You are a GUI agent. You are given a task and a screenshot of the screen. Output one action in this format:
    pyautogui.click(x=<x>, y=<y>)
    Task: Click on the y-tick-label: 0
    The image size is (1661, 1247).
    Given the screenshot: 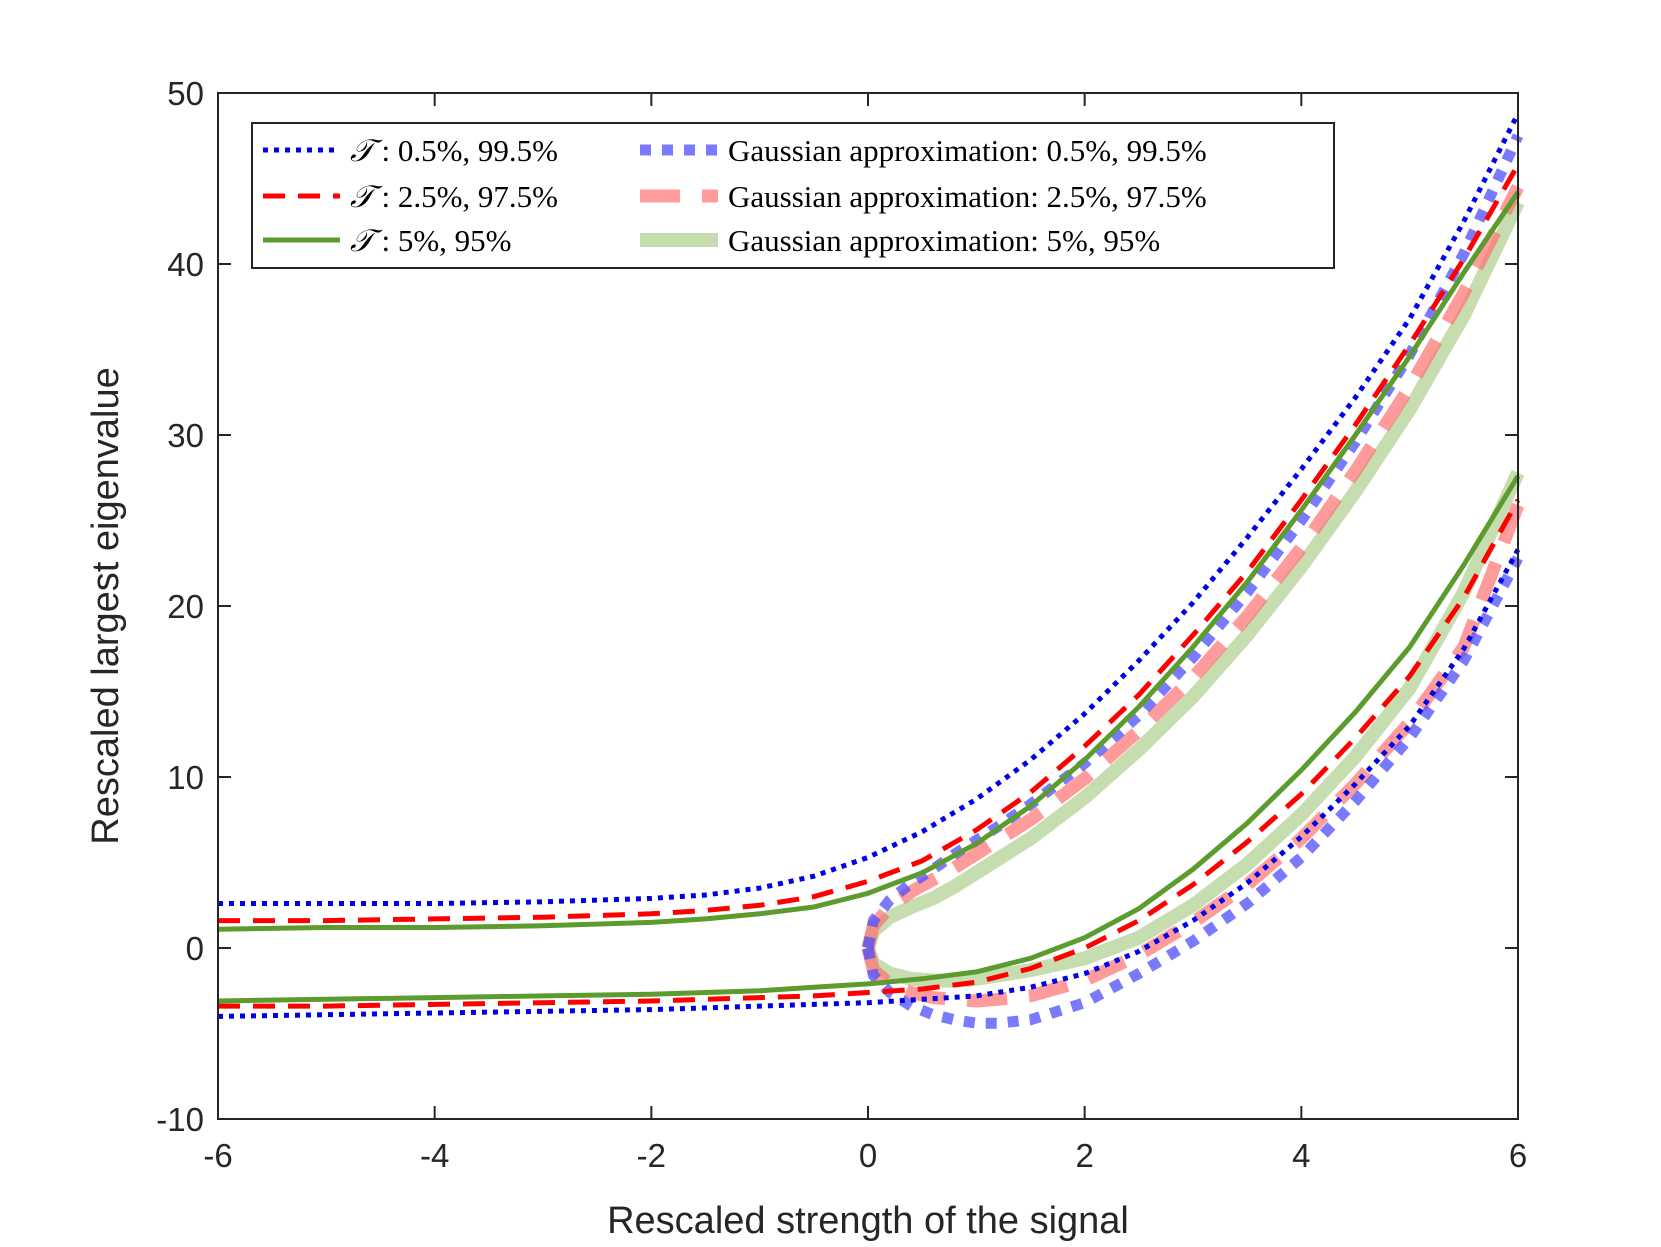 What is the action you would take?
    pyautogui.click(x=195, y=948)
    